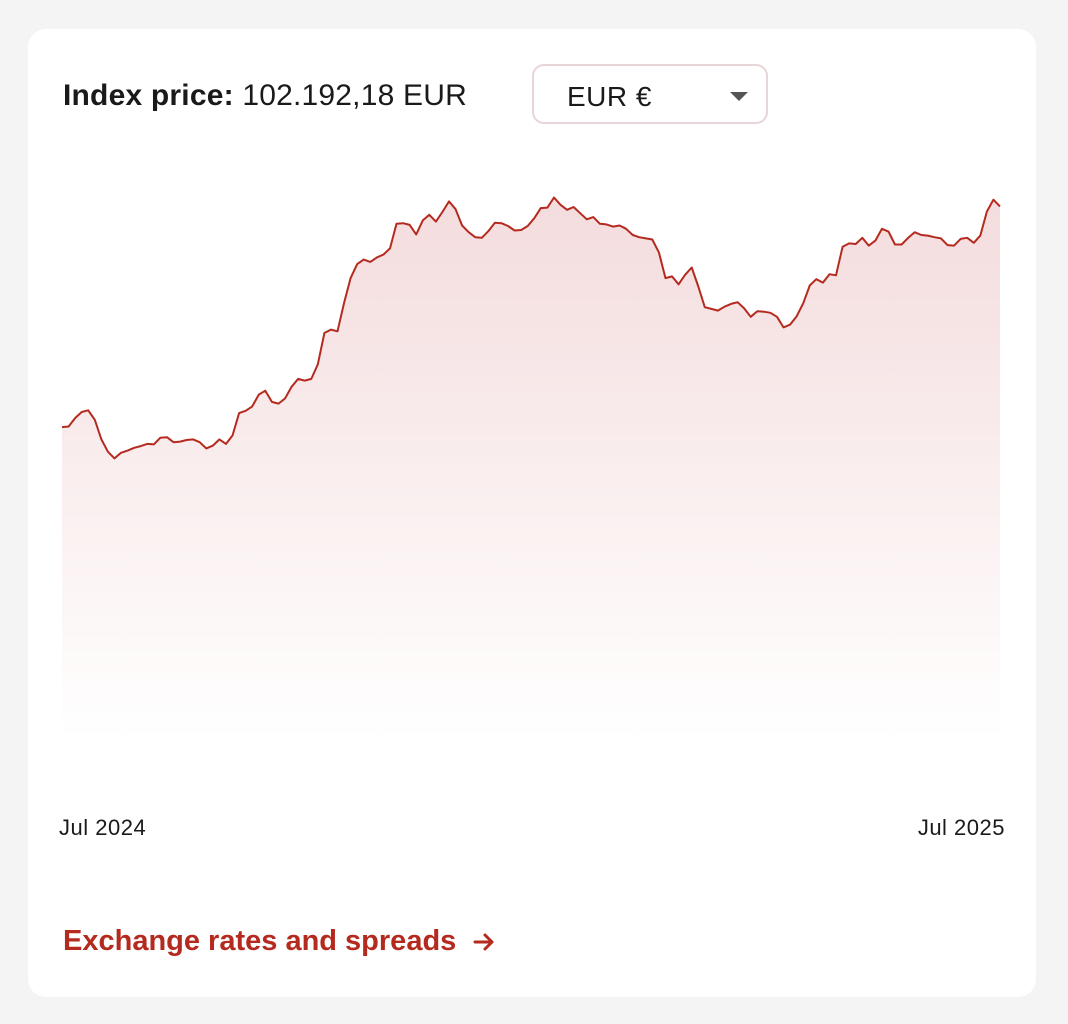 The width and height of the screenshot is (1068, 1024). What do you see at coordinates (103, 827) in the screenshot?
I see `x-tick-label-start: Jul 2024` at bounding box center [103, 827].